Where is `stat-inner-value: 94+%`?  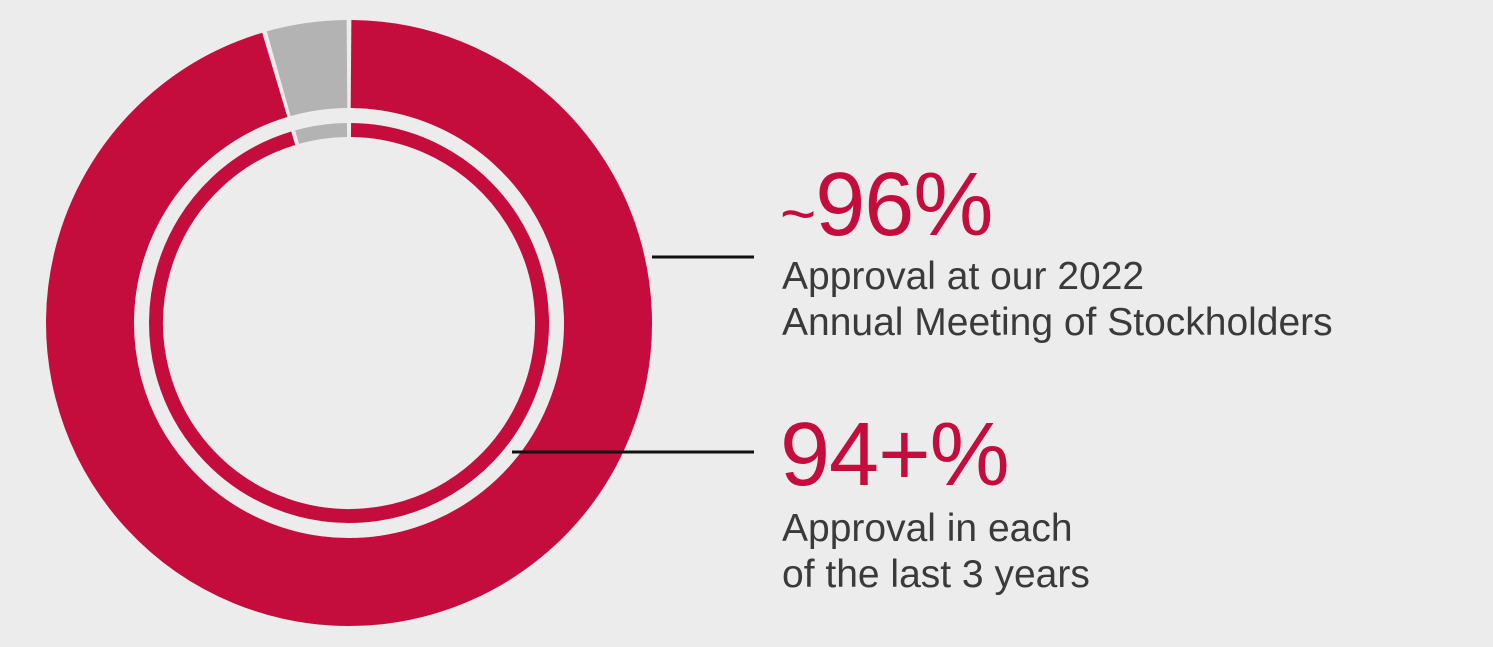
stat-inner-value: 94+% is located at coordinates (895, 455).